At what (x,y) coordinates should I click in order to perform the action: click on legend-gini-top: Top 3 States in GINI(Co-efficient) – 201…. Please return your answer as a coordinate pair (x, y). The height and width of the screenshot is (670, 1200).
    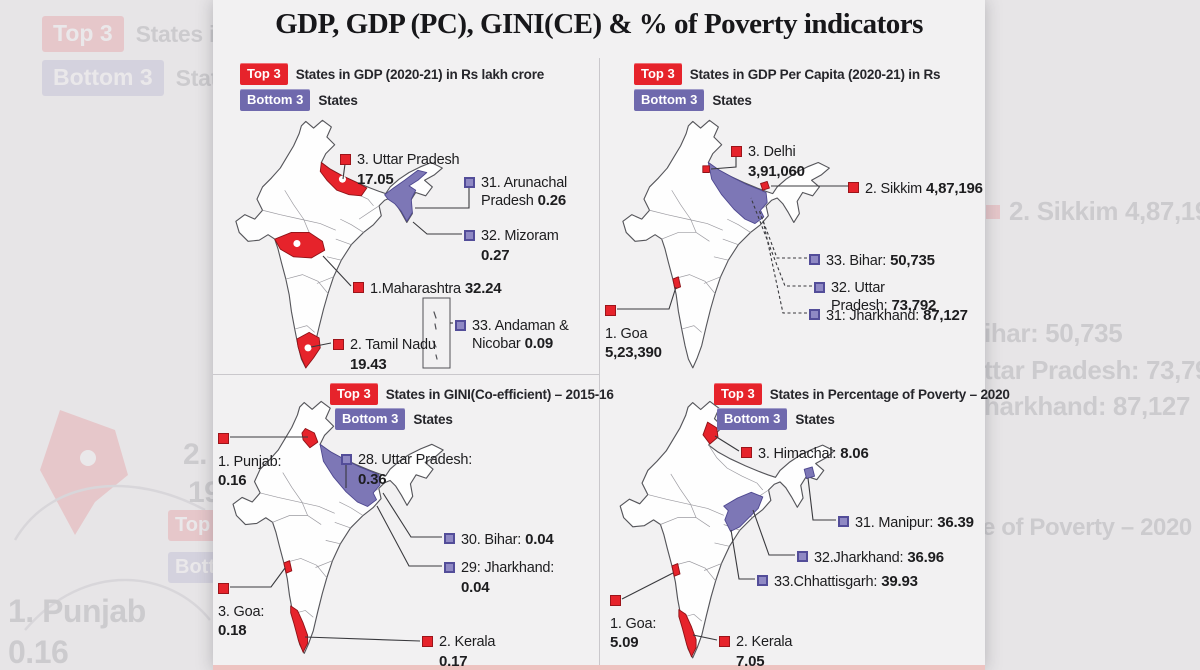
    Looking at the image, I should click on (472, 394).